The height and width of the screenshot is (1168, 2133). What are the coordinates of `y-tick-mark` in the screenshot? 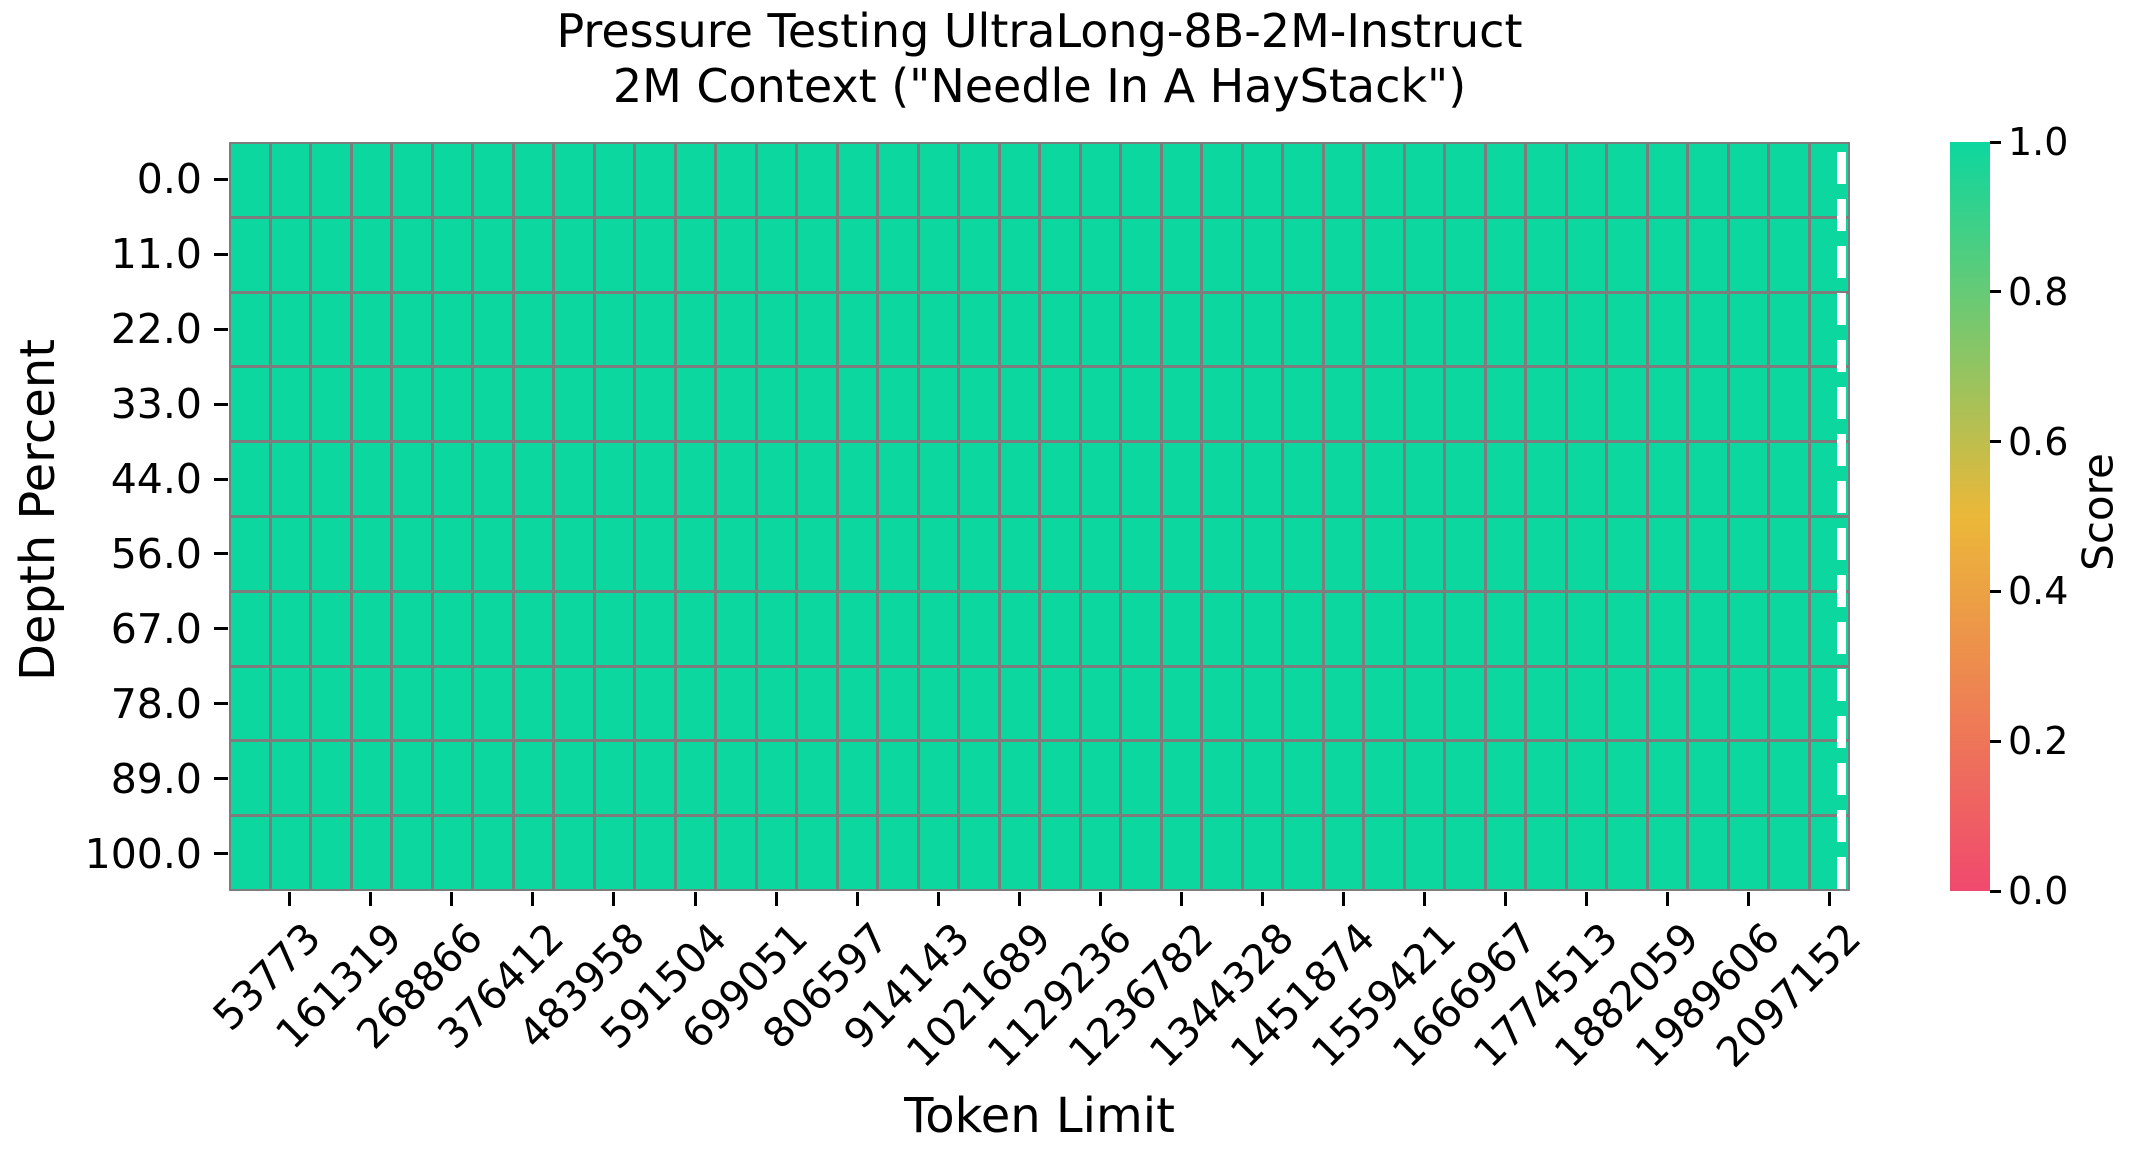 It's located at (221, 404).